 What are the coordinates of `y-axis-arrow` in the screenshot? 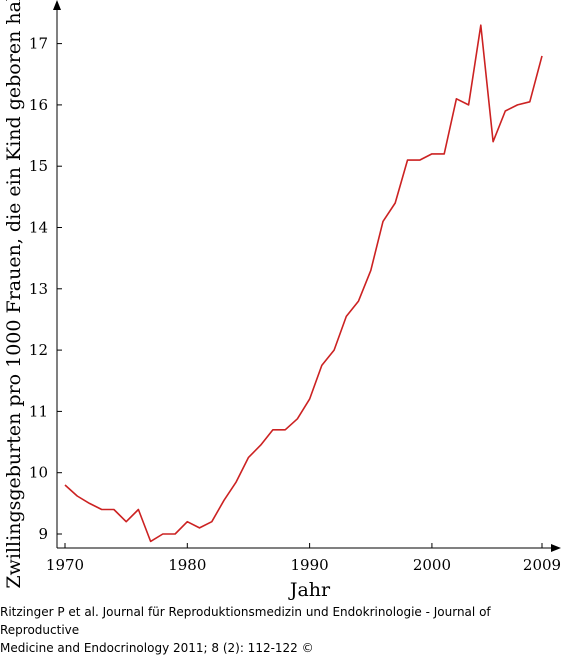 It's located at (57, 5).